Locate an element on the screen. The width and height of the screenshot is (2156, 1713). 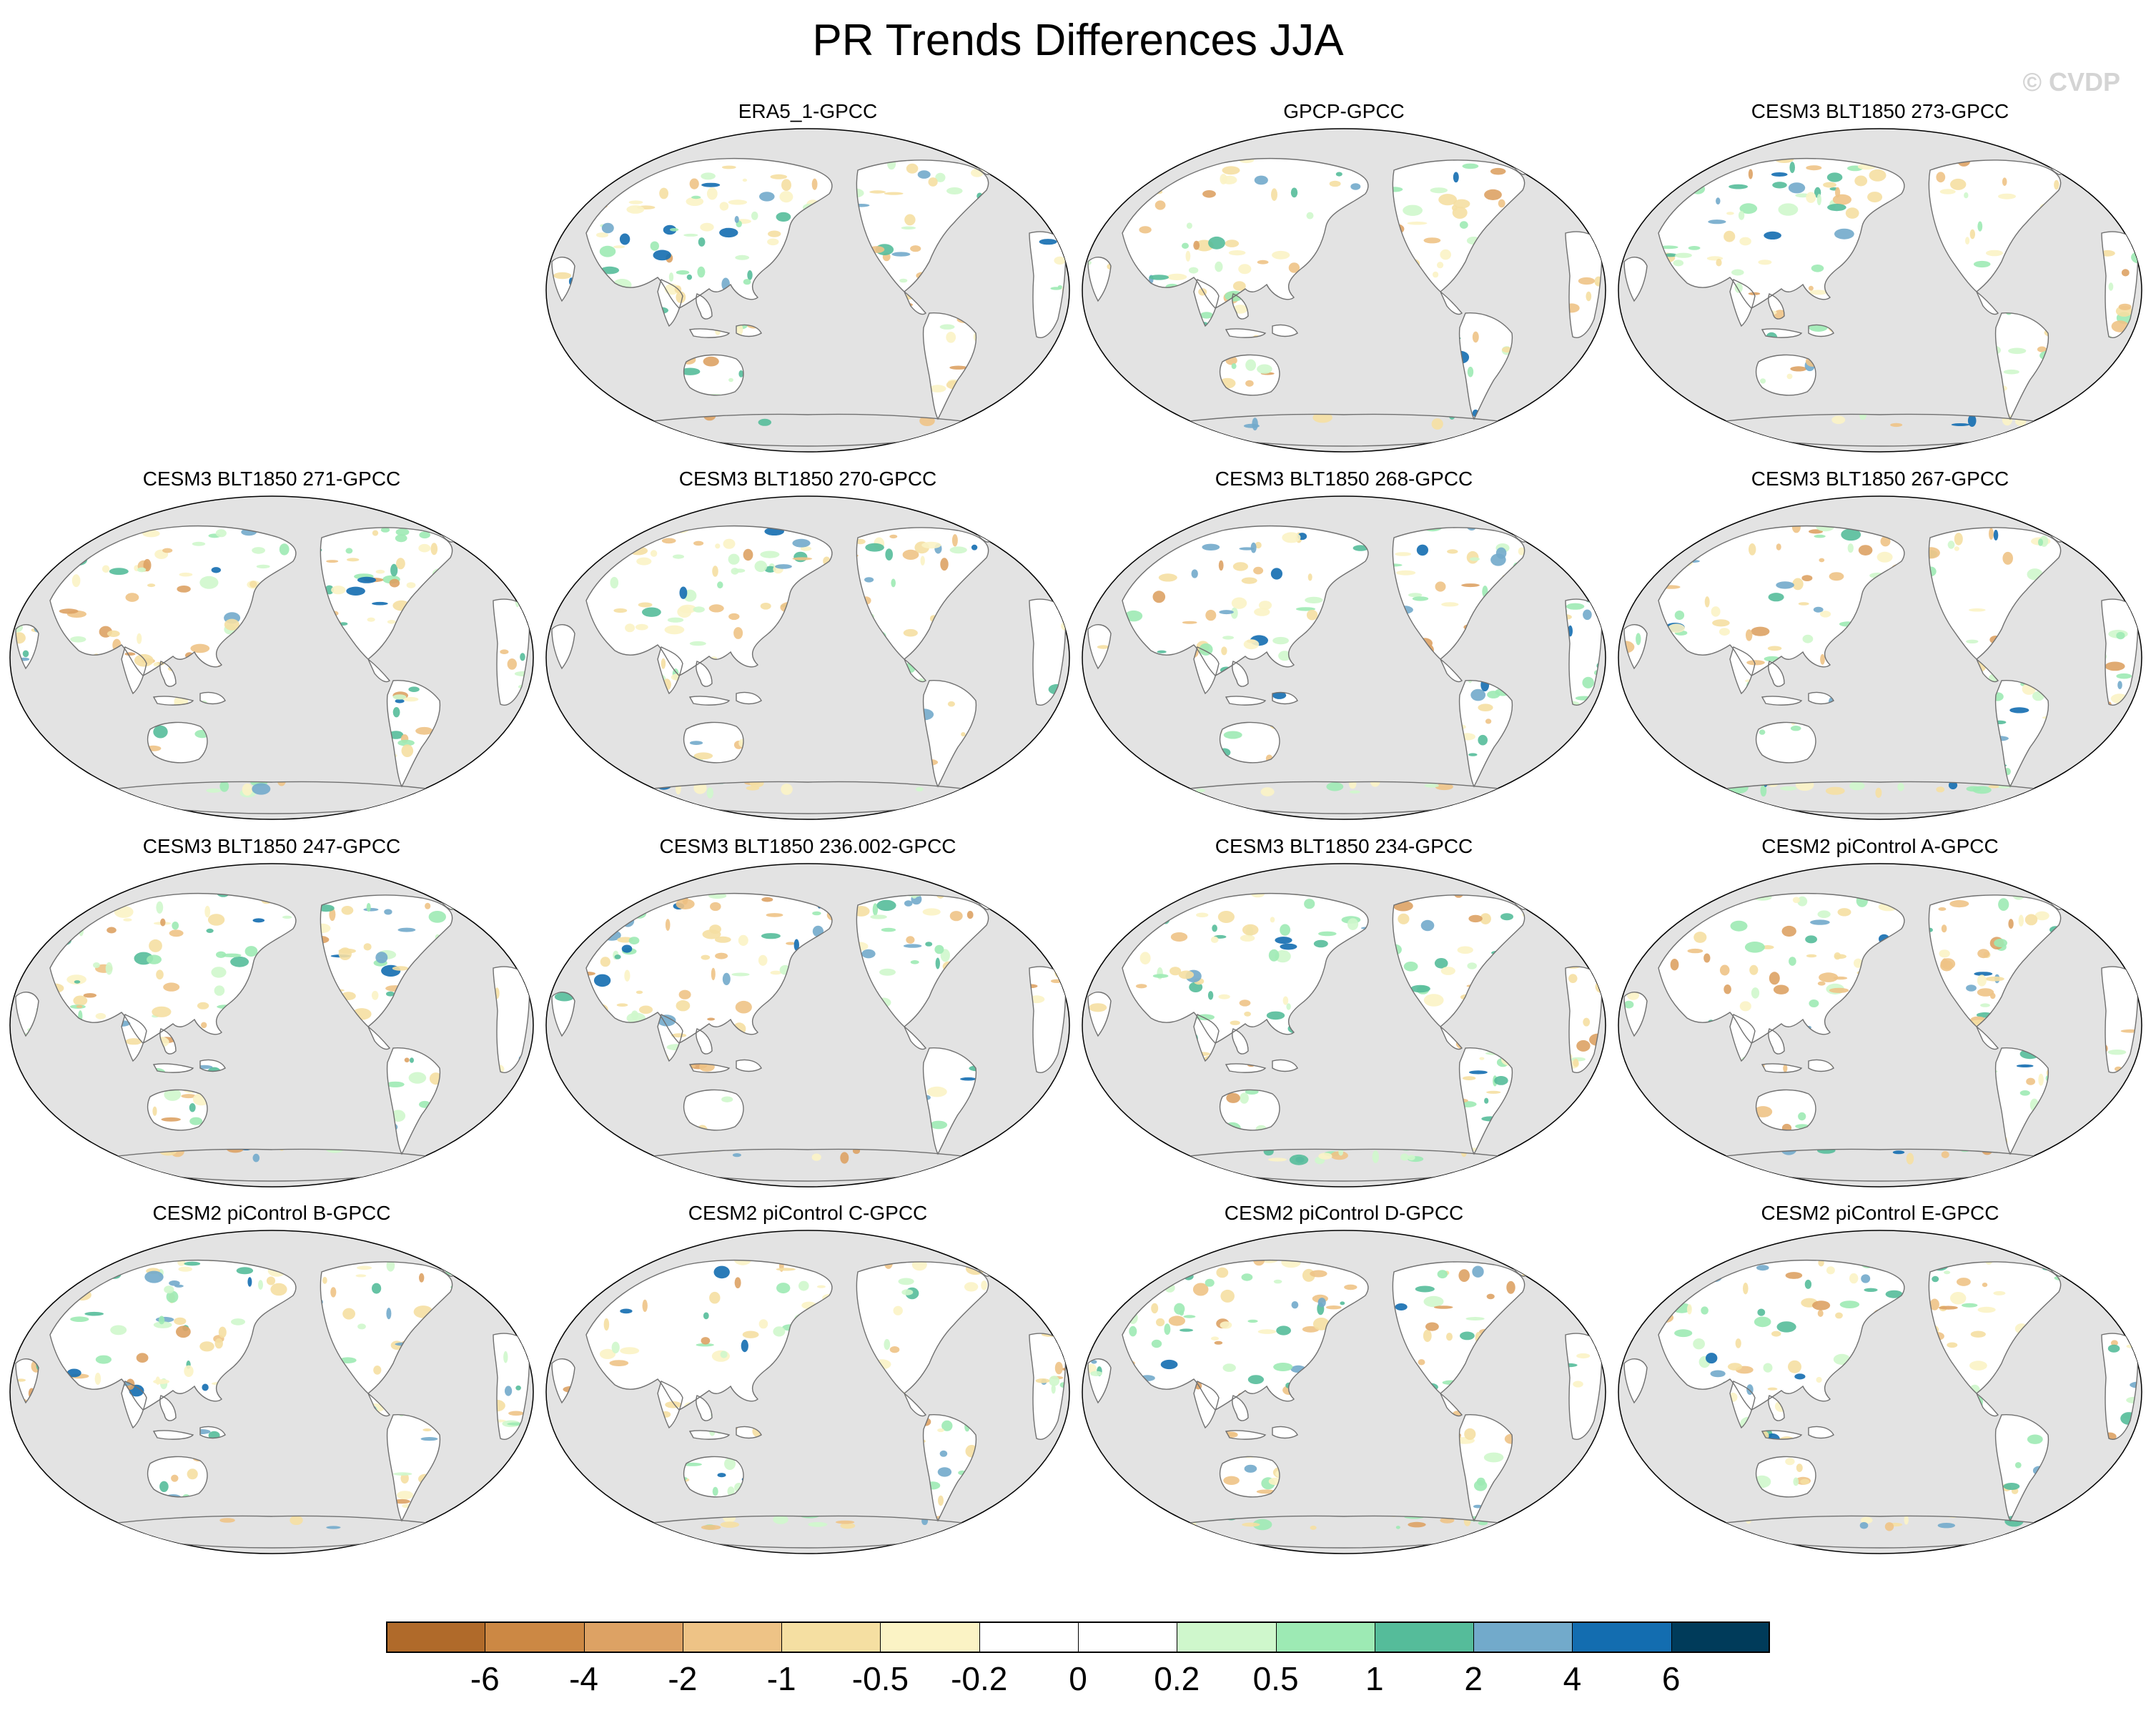
map-panel: CESM3 BLT1850 267-GPCC is located at coordinates (1880, 644).